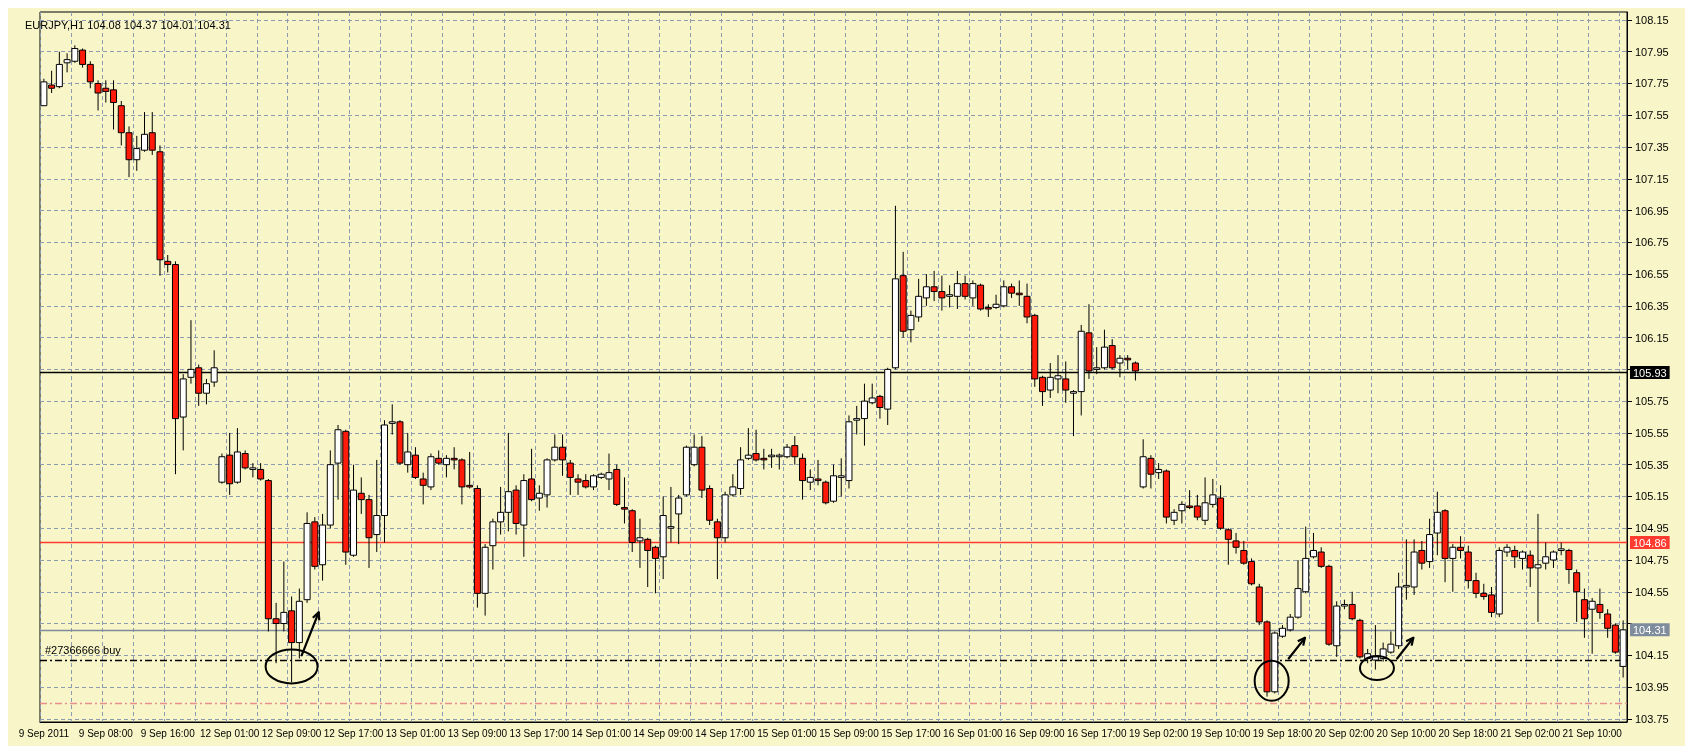  What do you see at coordinates (1652, 655) in the screenshot?
I see `y-tick-label: 104.15` at bounding box center [1652, 655].